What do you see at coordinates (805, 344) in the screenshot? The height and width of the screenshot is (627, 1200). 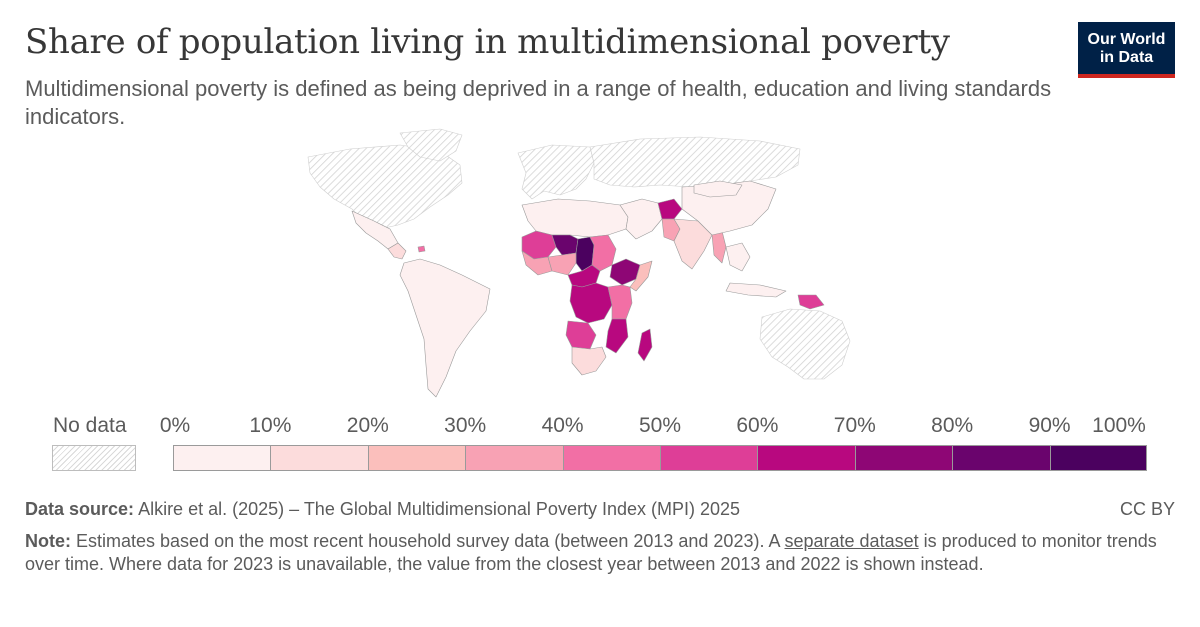 I see `map-region-australia` at bounding box center [805, 344].